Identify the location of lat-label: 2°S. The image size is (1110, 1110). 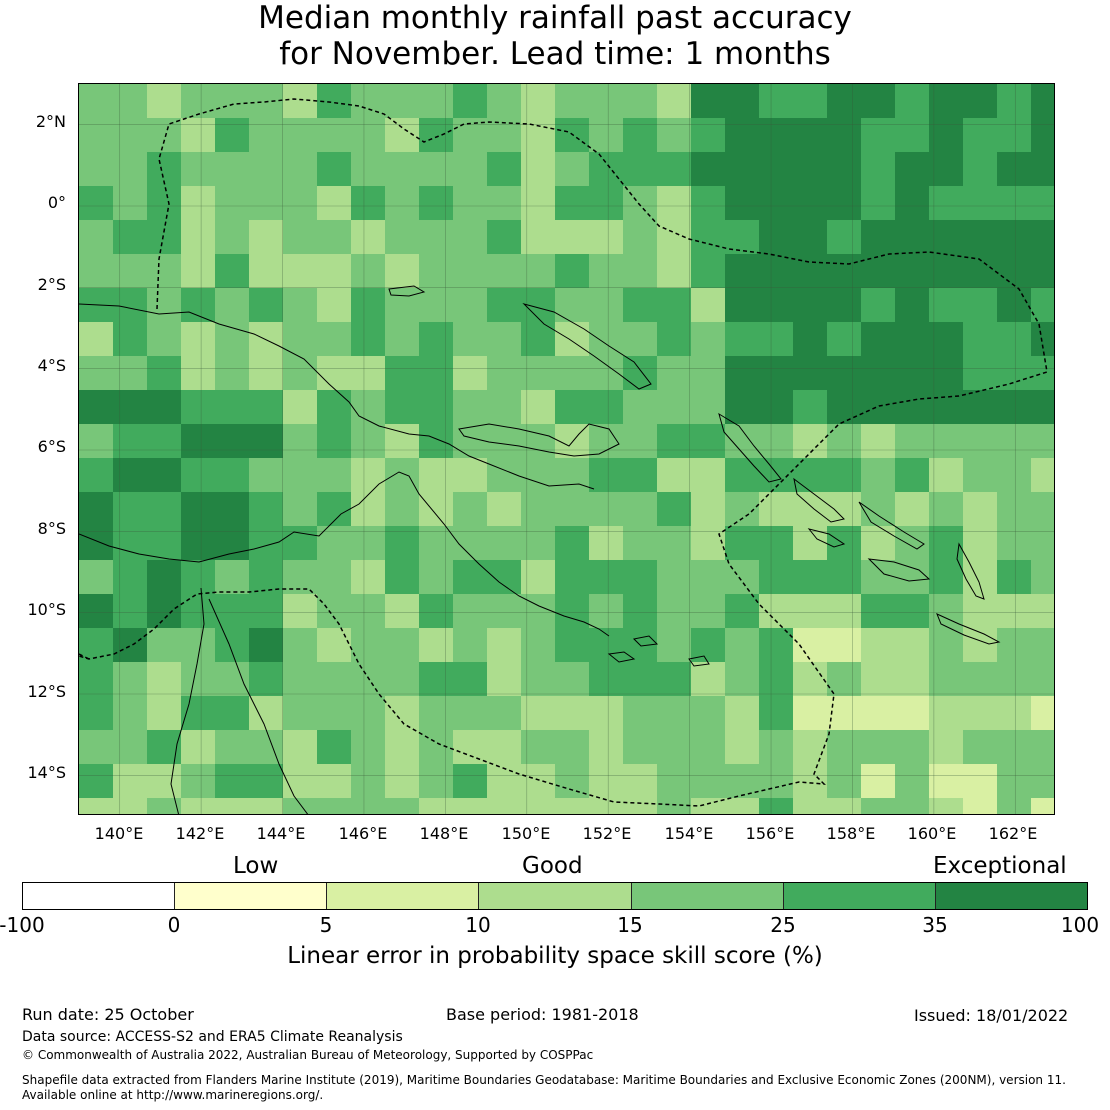
(51, 284).